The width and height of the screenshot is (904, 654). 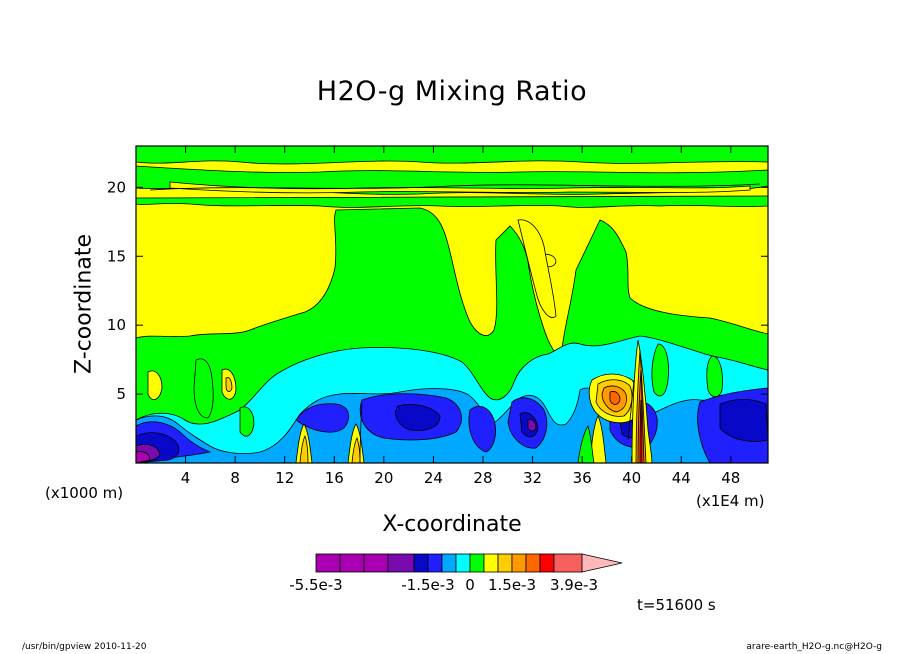 I want to click on colorbar-arrow, so click(x=602, y=563).